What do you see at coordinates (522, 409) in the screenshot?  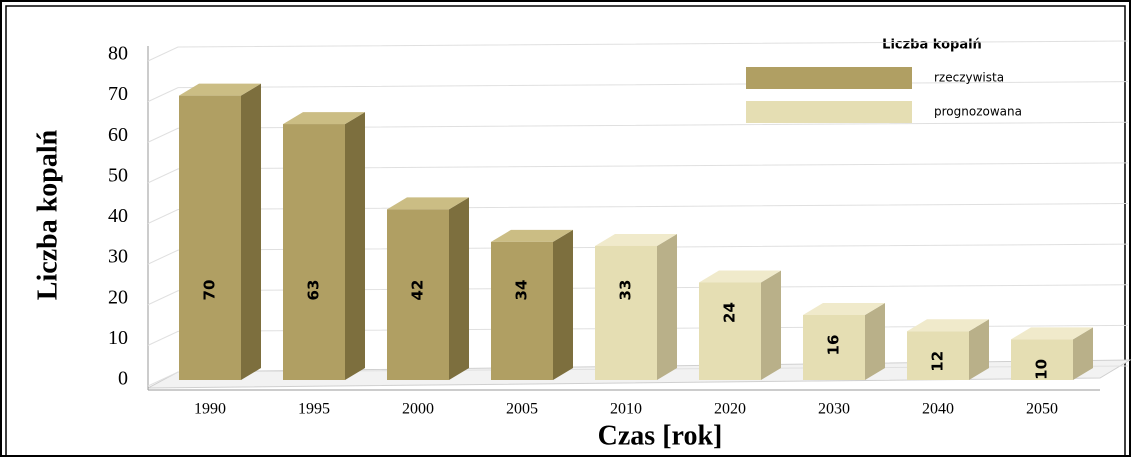 I see `x-tick-label: 2005` at bounding box center [522, 409].